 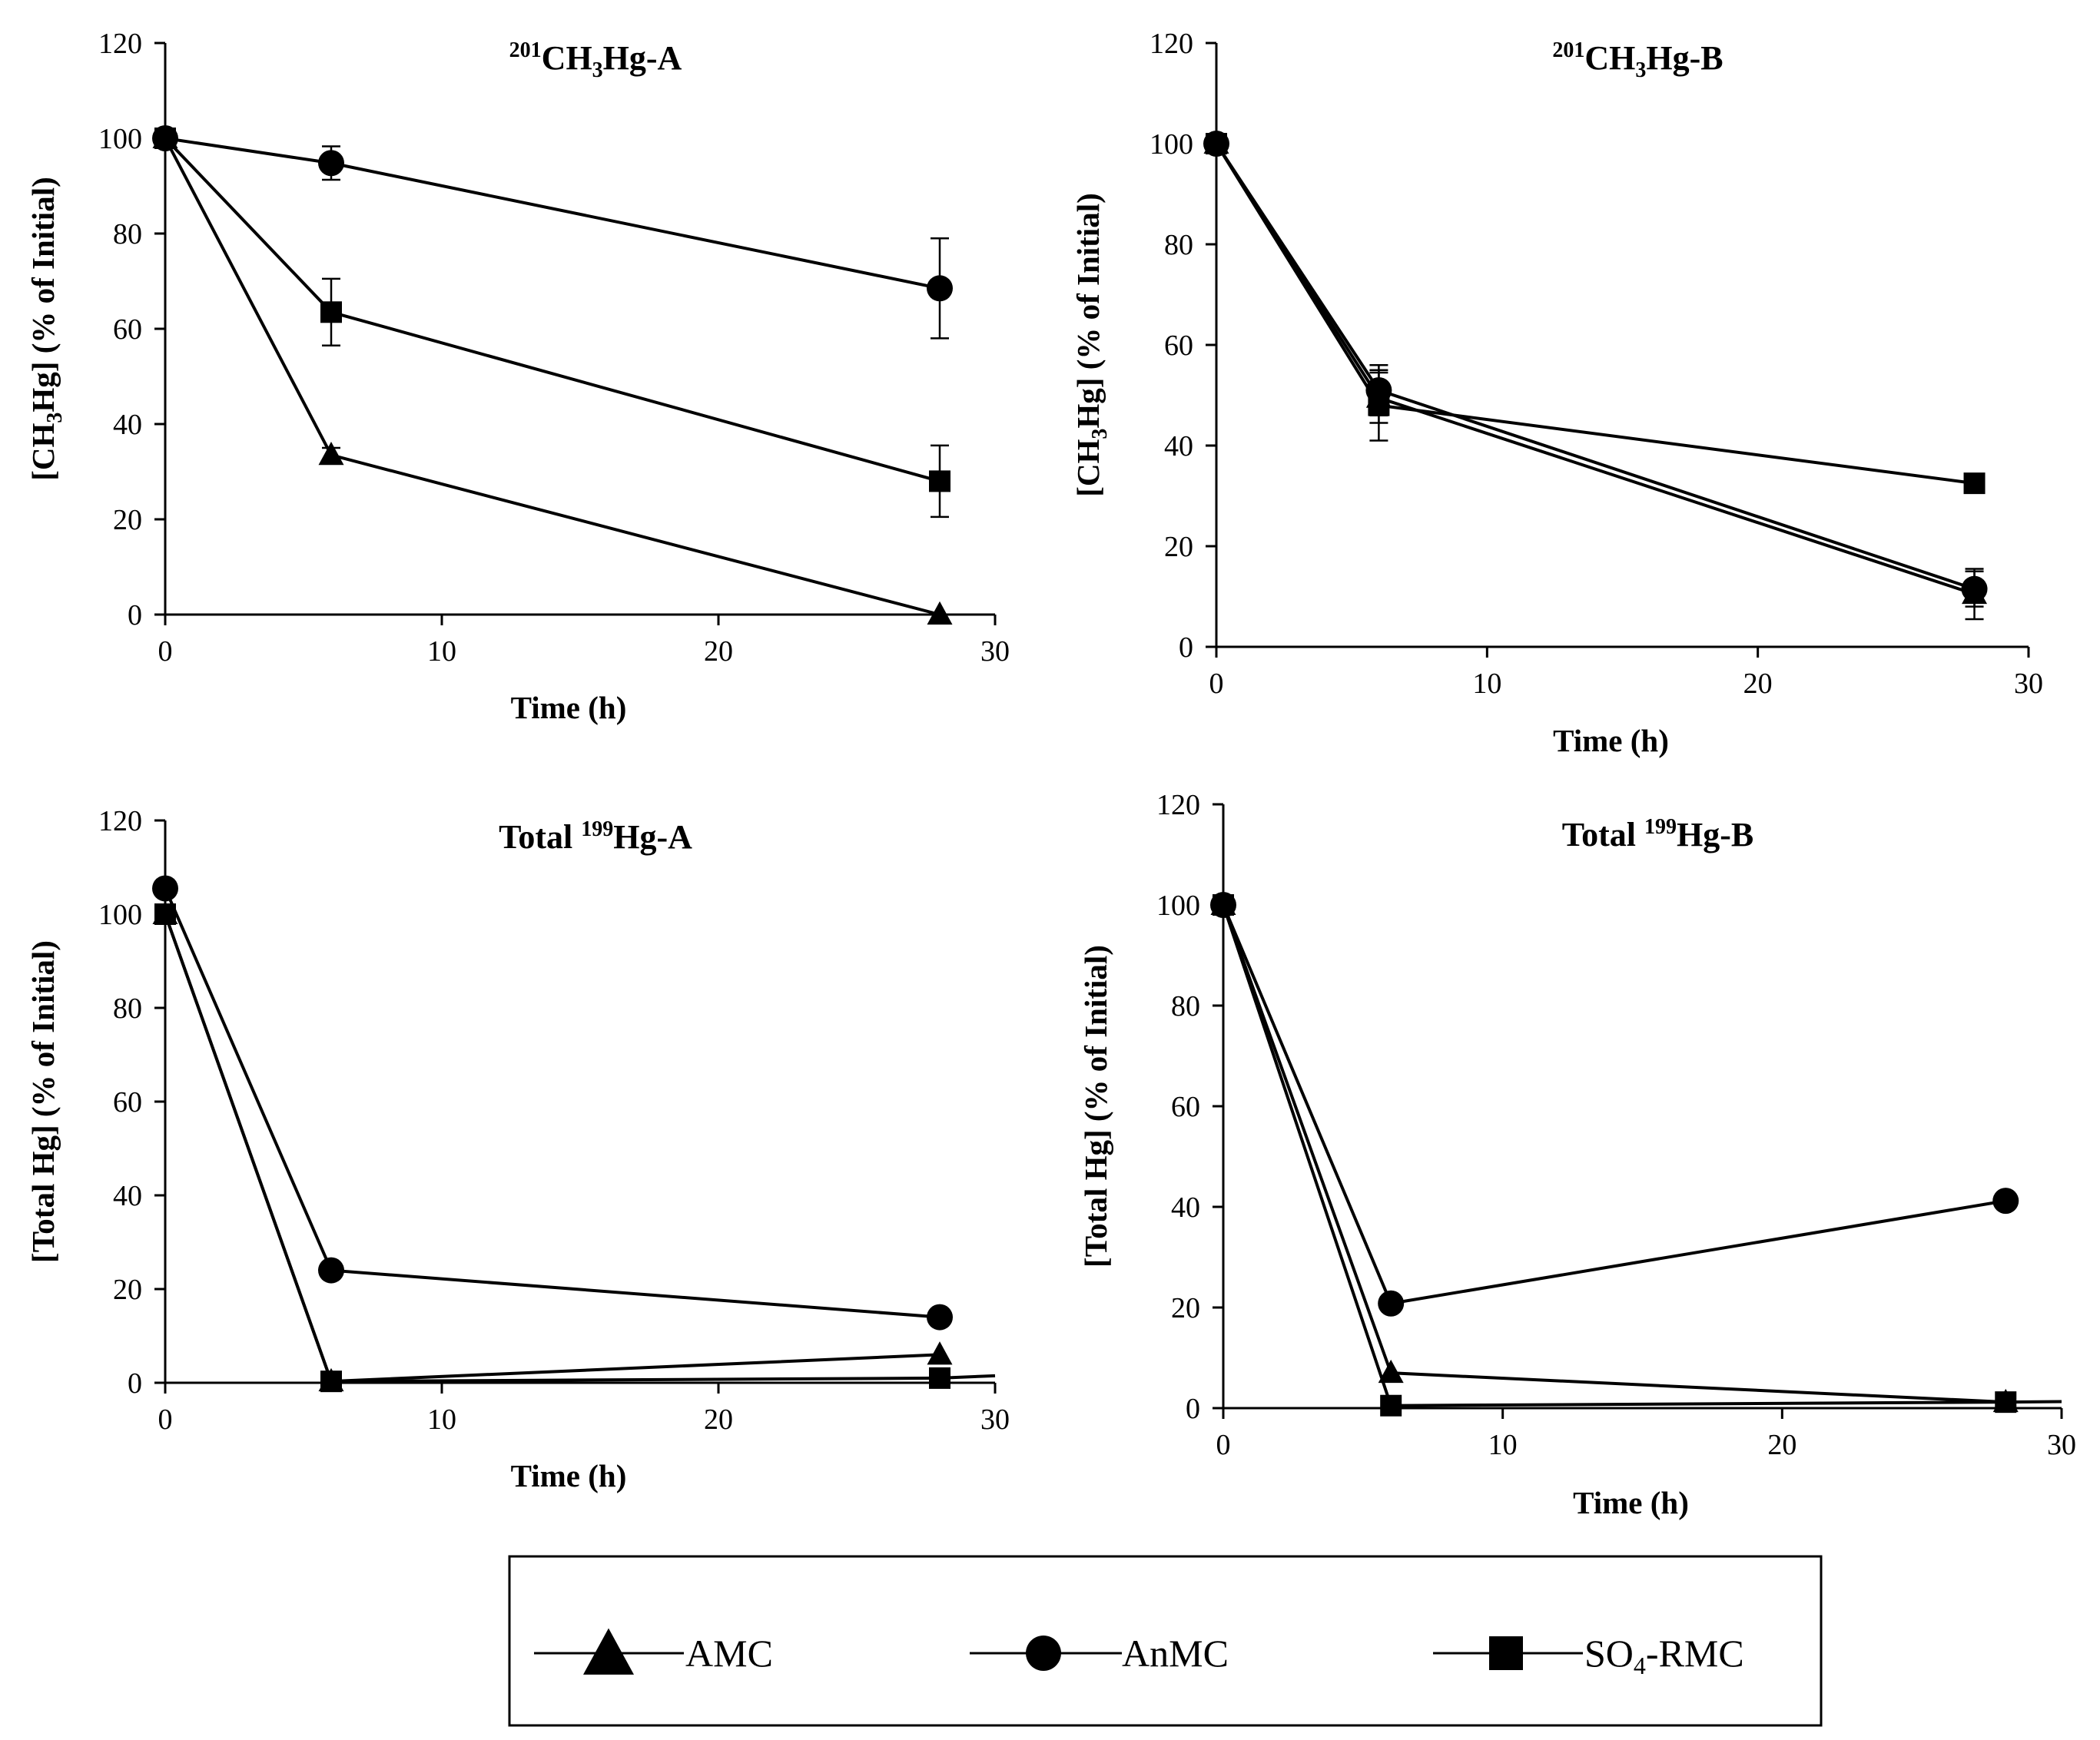 I want to click on y-axis-title-part: [Total Hg] (% of Initial), so click(x=43, y=1101).